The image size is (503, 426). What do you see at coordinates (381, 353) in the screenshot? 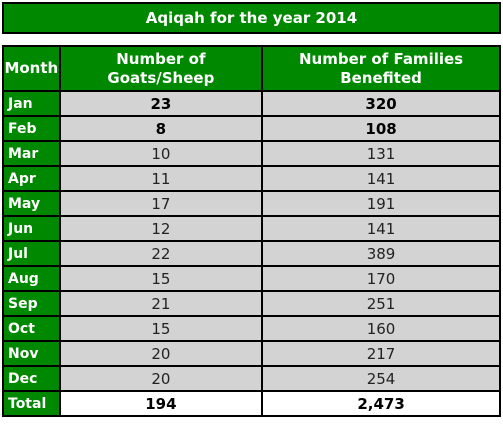
I see `families-cell: 217` at bounding box center [381, 353].